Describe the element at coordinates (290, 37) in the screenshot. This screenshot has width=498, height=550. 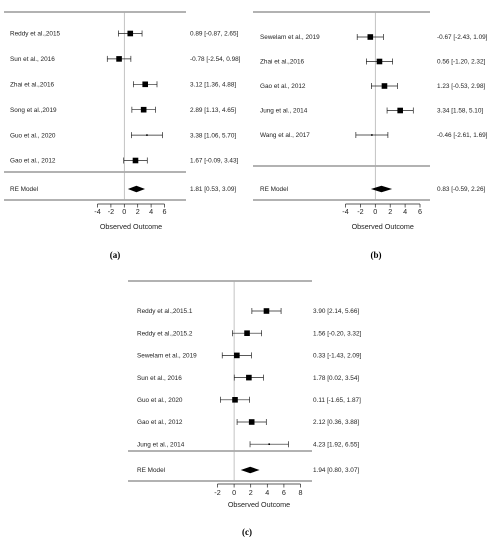
I see `panel-b-study-label: Sewelam et al., 2019` at that location.